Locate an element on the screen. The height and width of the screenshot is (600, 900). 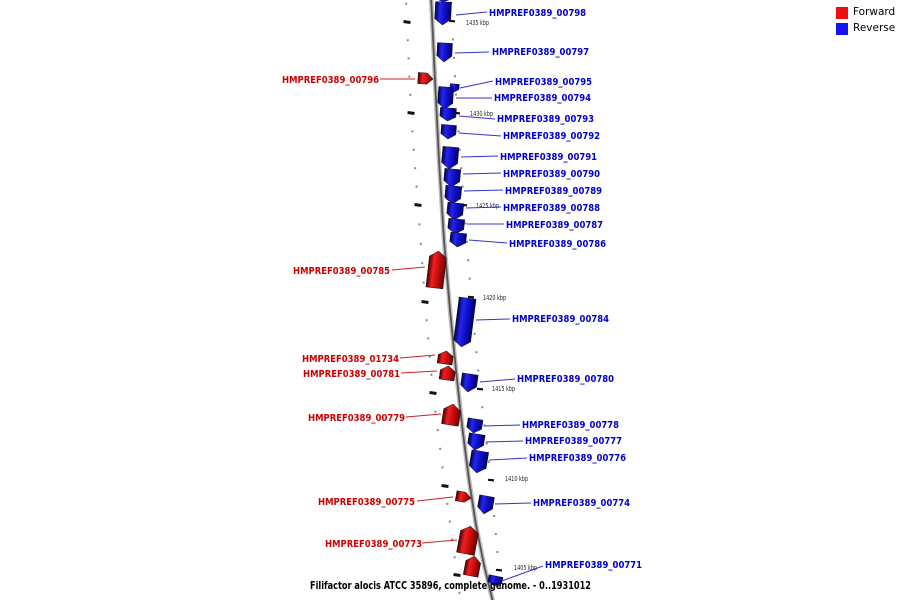
tick-label: 1405 kbp is located at coordinates (525, 568).